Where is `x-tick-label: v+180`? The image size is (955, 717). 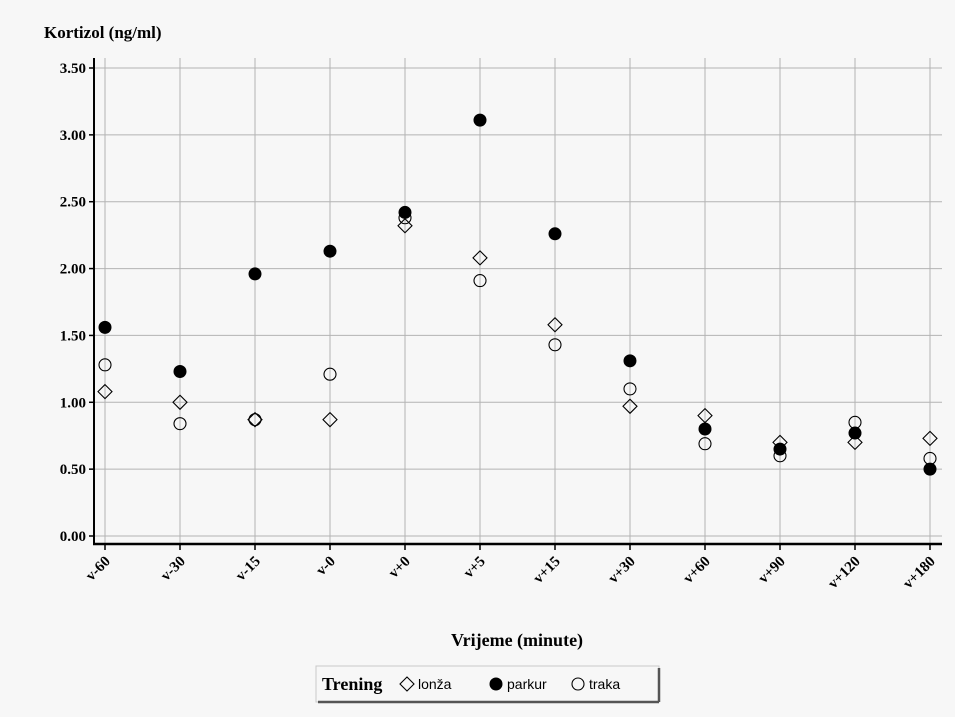
x-tick-label: v+180 is located at coordinates (919, 573).